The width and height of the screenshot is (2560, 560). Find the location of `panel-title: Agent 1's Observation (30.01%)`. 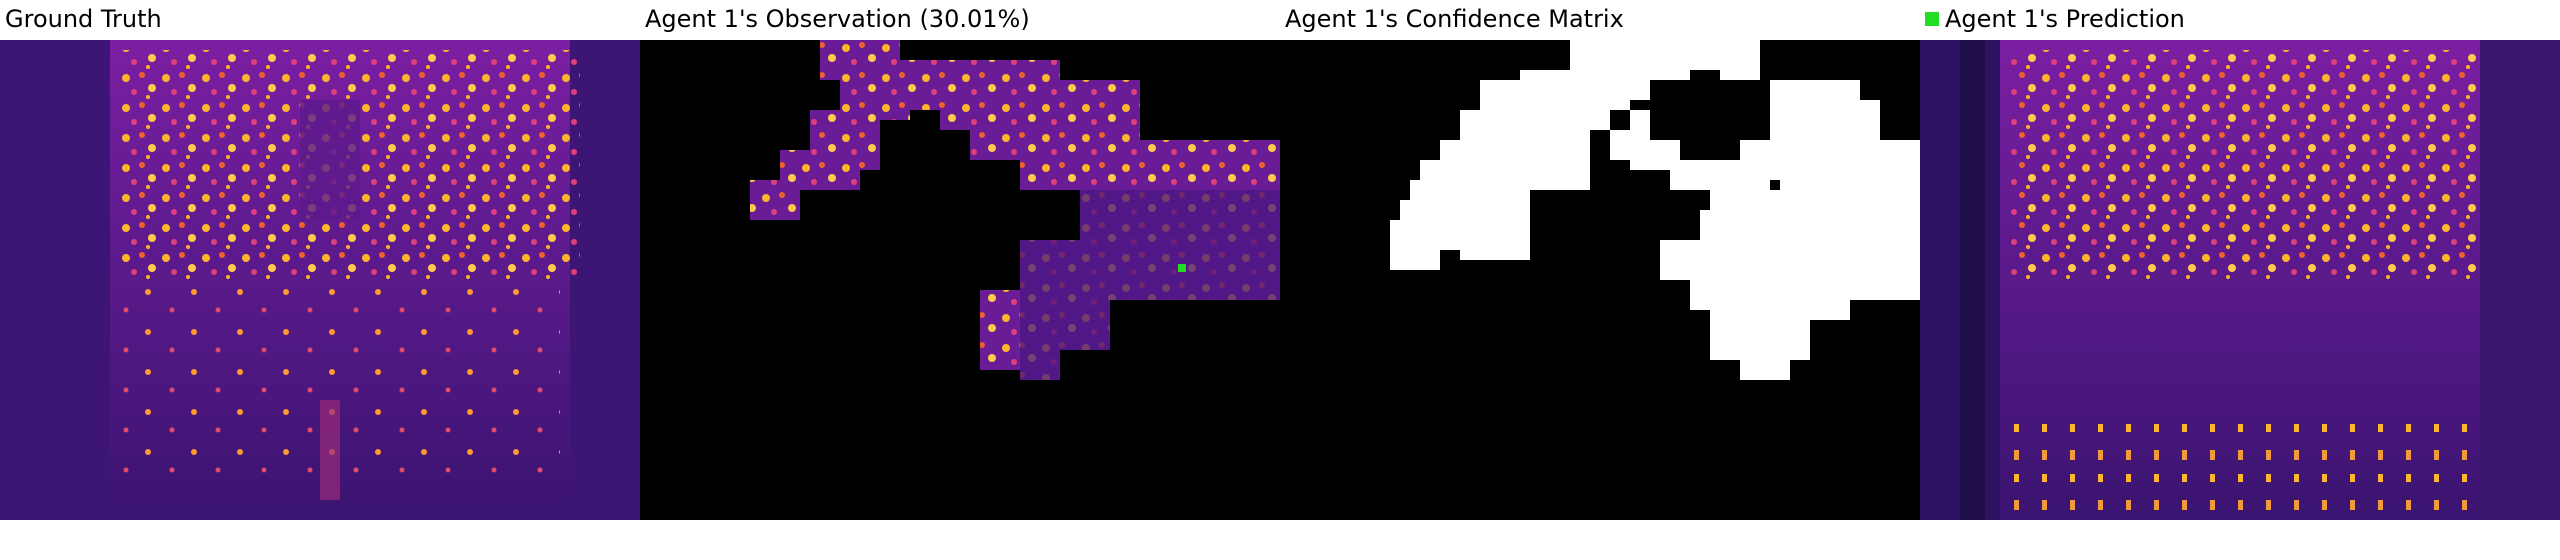

panel-title: Agent 1's Observation (30.01%) is located at coordinates (837, 19).